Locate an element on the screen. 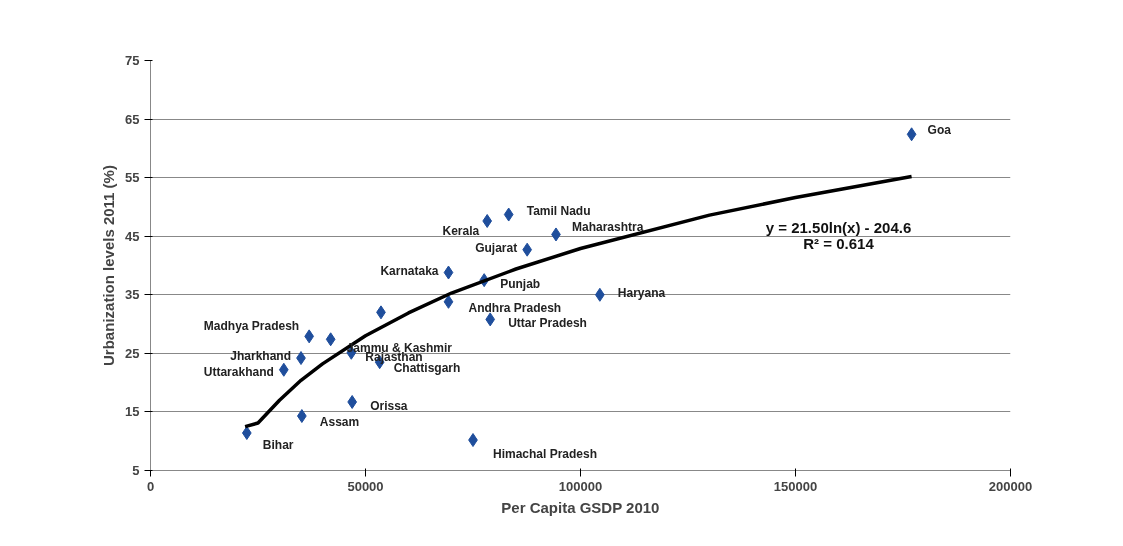 The width and height of the screenshot is (1123, 546). annotation: Maharashtra is located at coordinates (607, 227).